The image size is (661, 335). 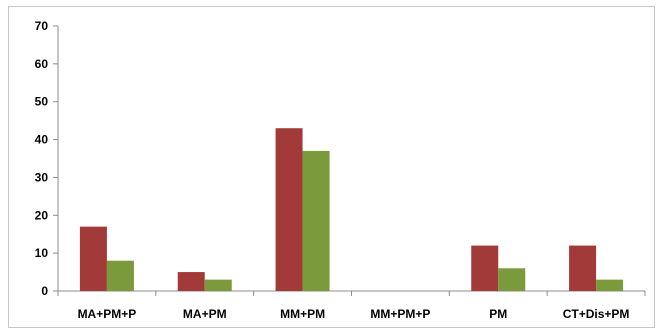 What do you see at coordinates (42, 215) in the screenshot?
I see `y-tick-label: 20` at bounding box center [42, 215].